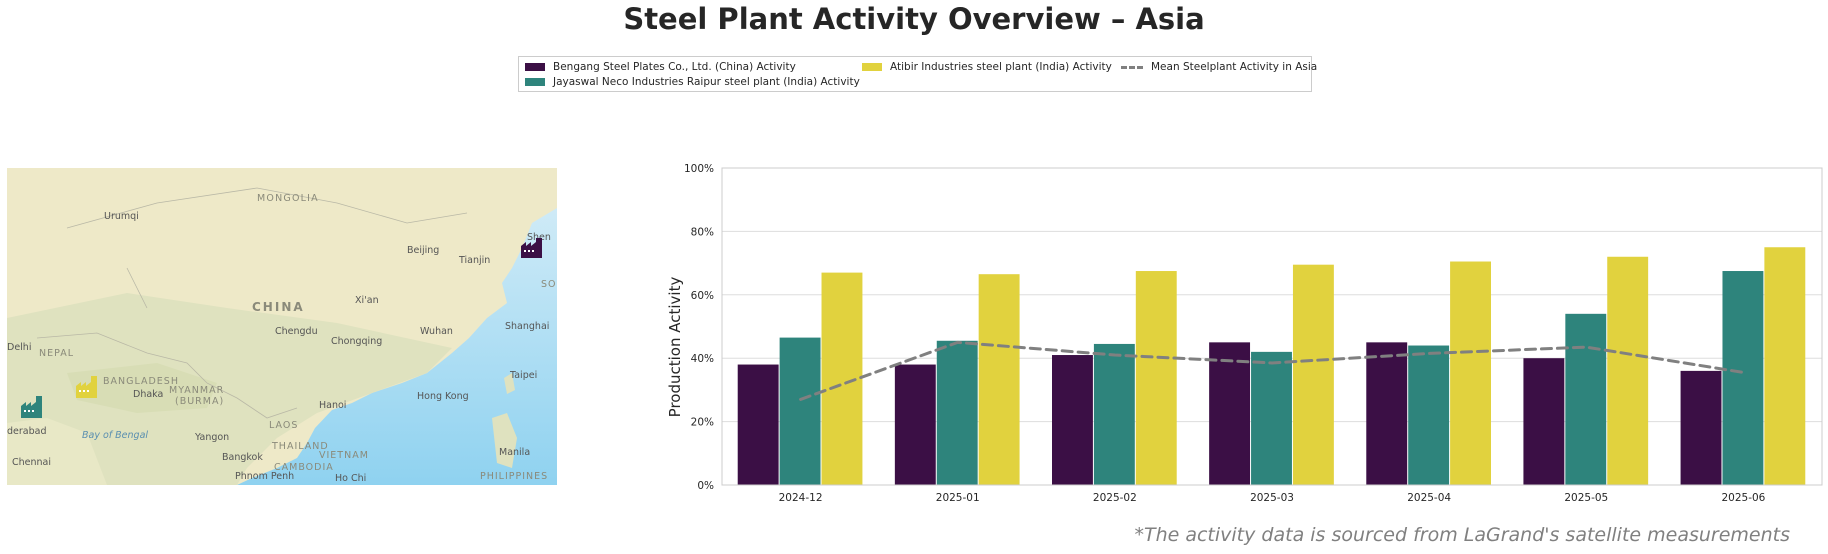  I want to click on map-label-burma: (BURMA), so click(199, 401).